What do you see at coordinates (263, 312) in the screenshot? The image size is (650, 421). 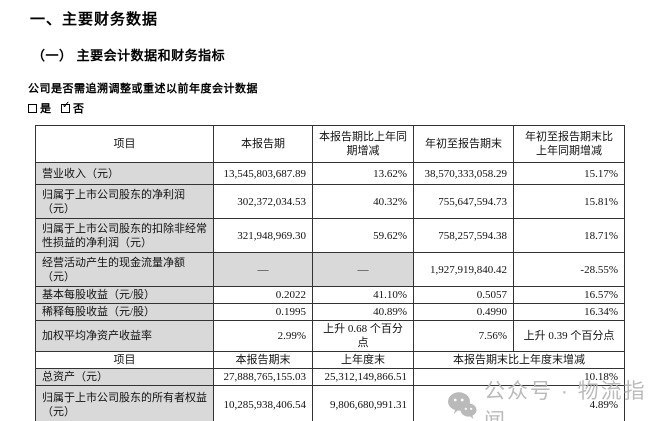 I see `value-cell: 0.1995` at bounding box center [263, 312].